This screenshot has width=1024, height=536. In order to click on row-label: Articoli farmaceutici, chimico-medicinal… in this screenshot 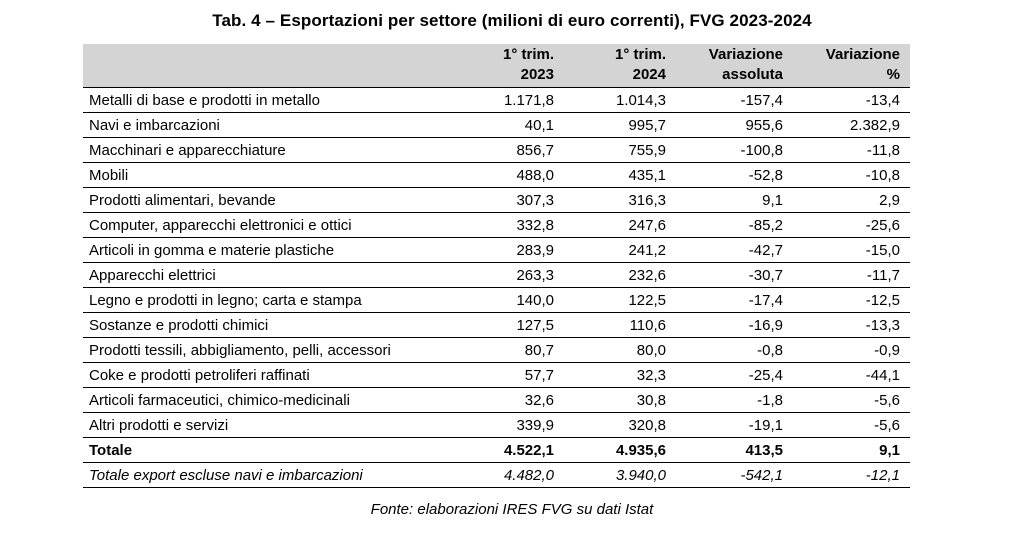, I will do `click(268, 400)`.